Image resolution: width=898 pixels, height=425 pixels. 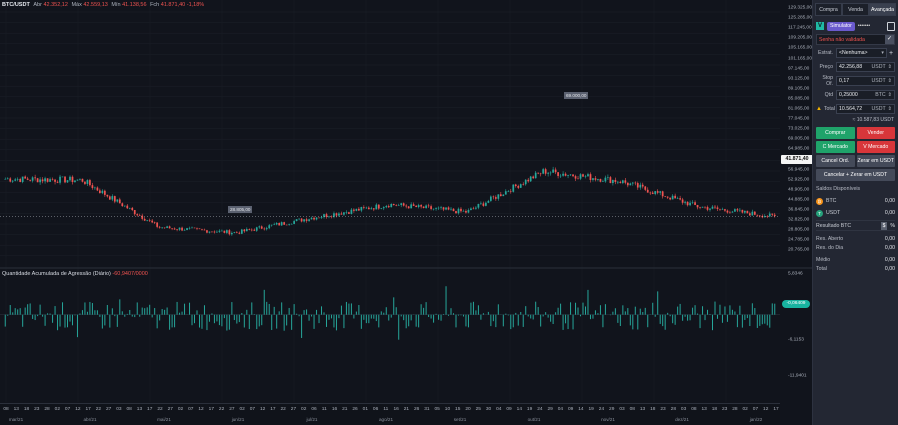 I want to click on btc-icon: ₿, so click(x=819, y=201).